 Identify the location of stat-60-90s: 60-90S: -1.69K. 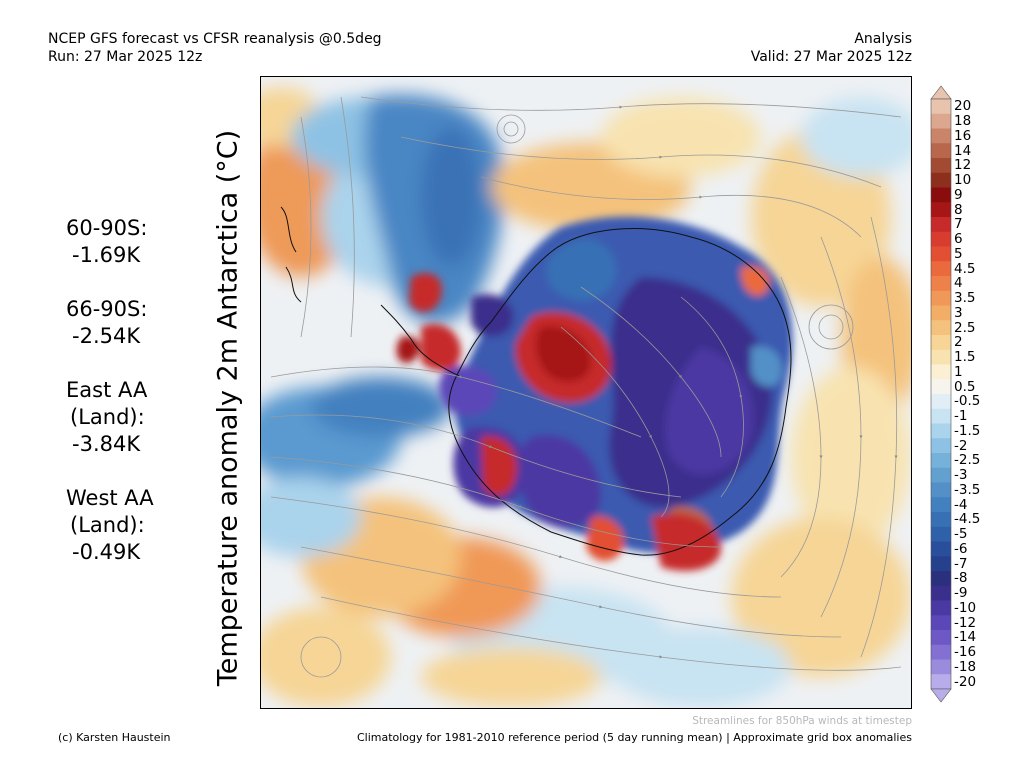
(106, 242).